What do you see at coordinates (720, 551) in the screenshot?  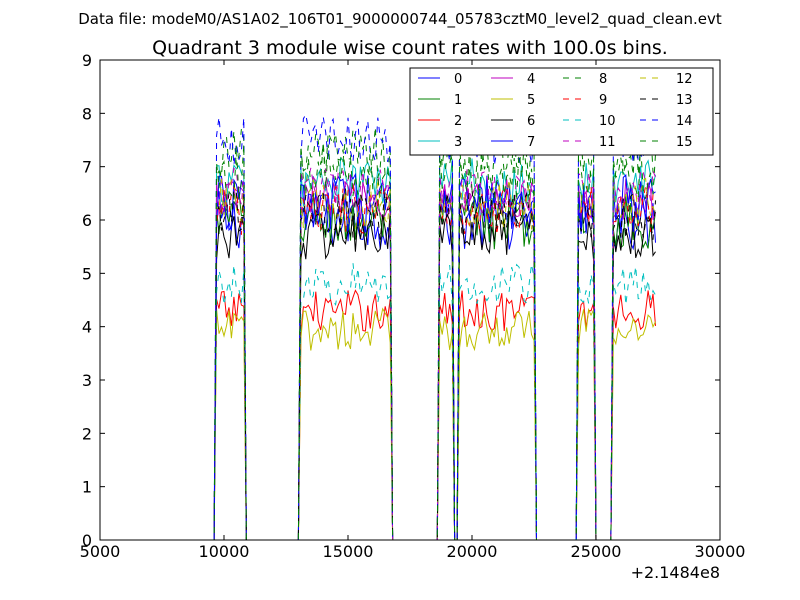 I see `x-tick-label: 30000` at bounding box center [720, 551].